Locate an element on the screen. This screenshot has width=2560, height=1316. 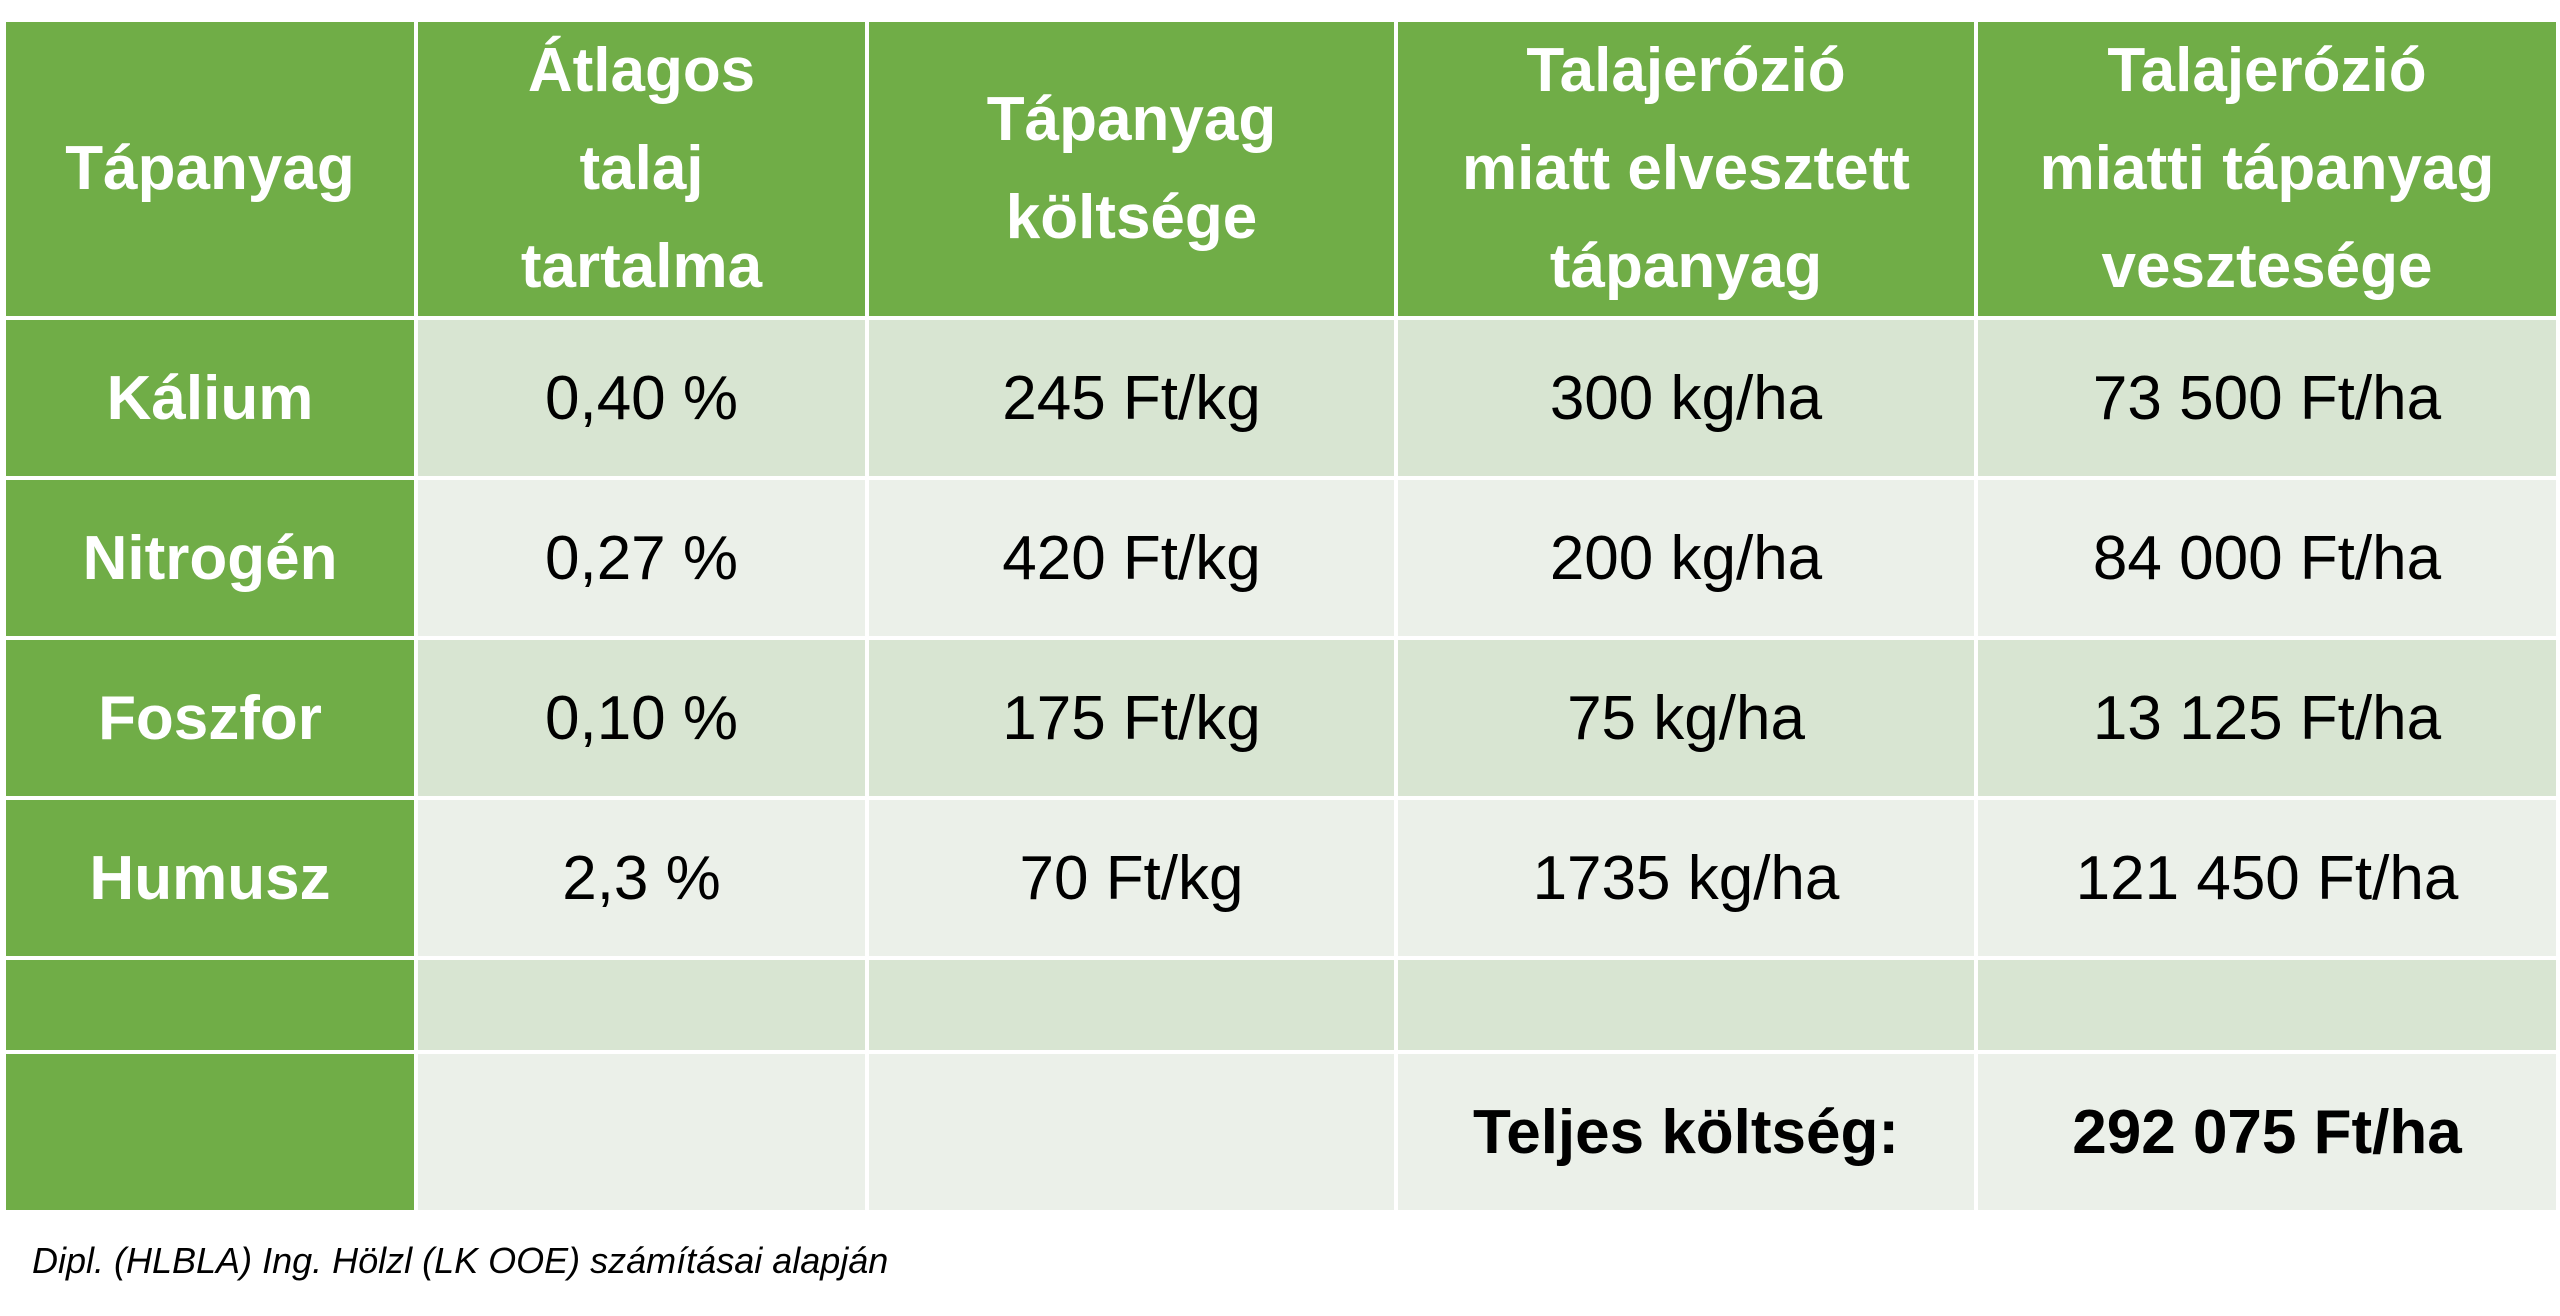
cell: 121 450 Ft/ha is located at coordinates (2267, 878).